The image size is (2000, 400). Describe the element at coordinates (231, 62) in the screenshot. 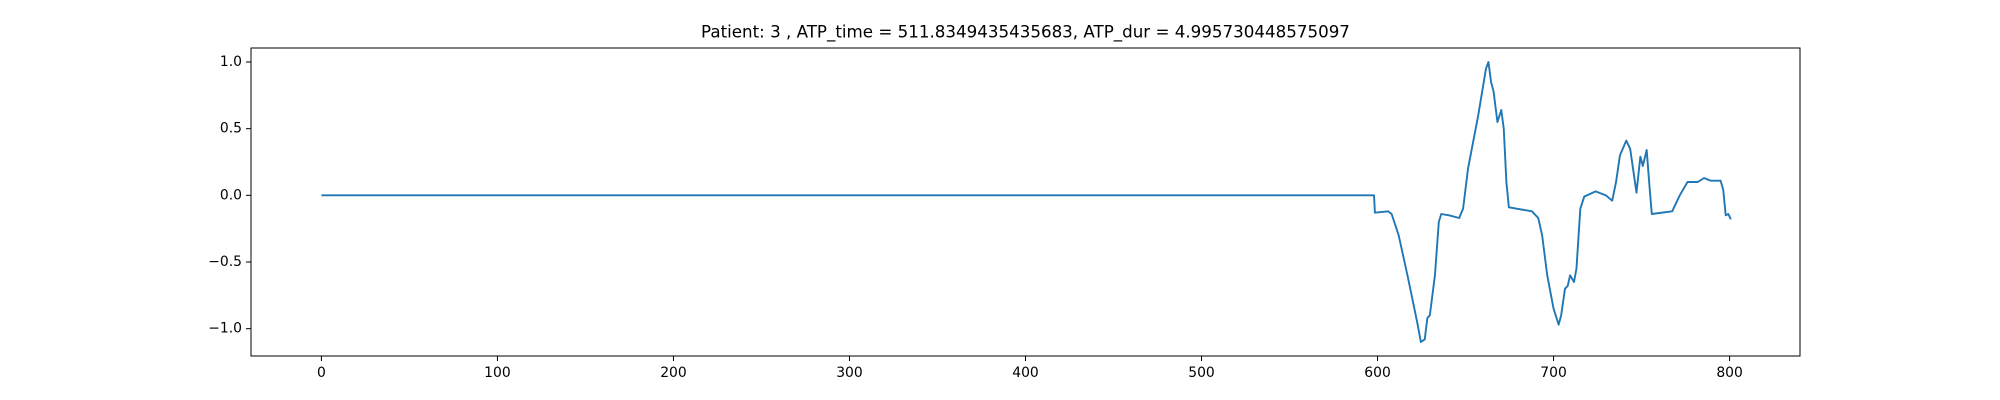

I see `y-tick-label: 1.0` at that location.